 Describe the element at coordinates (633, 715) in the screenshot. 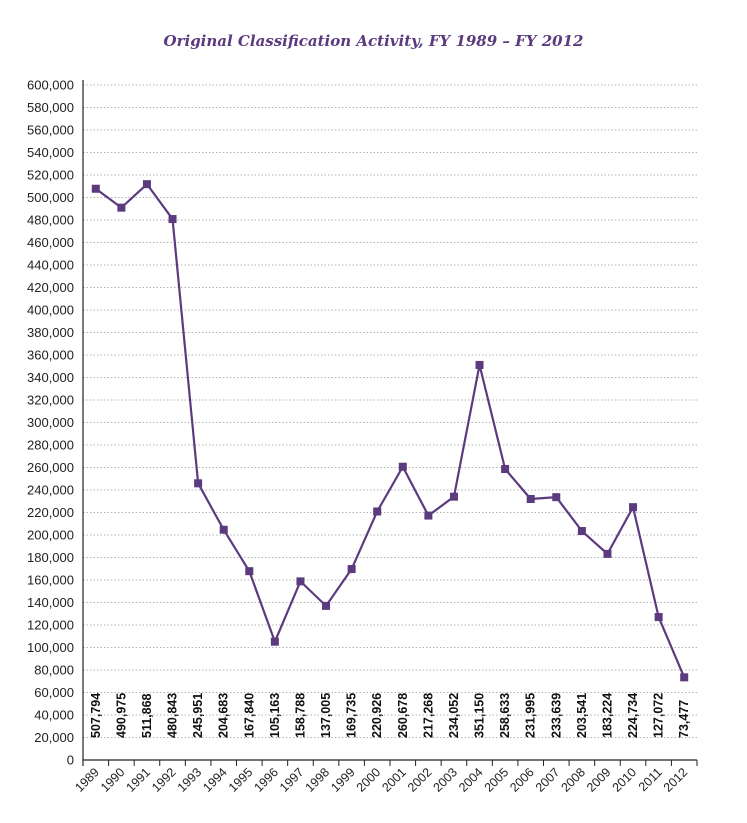

I see `data-label: 224,734` at that location.